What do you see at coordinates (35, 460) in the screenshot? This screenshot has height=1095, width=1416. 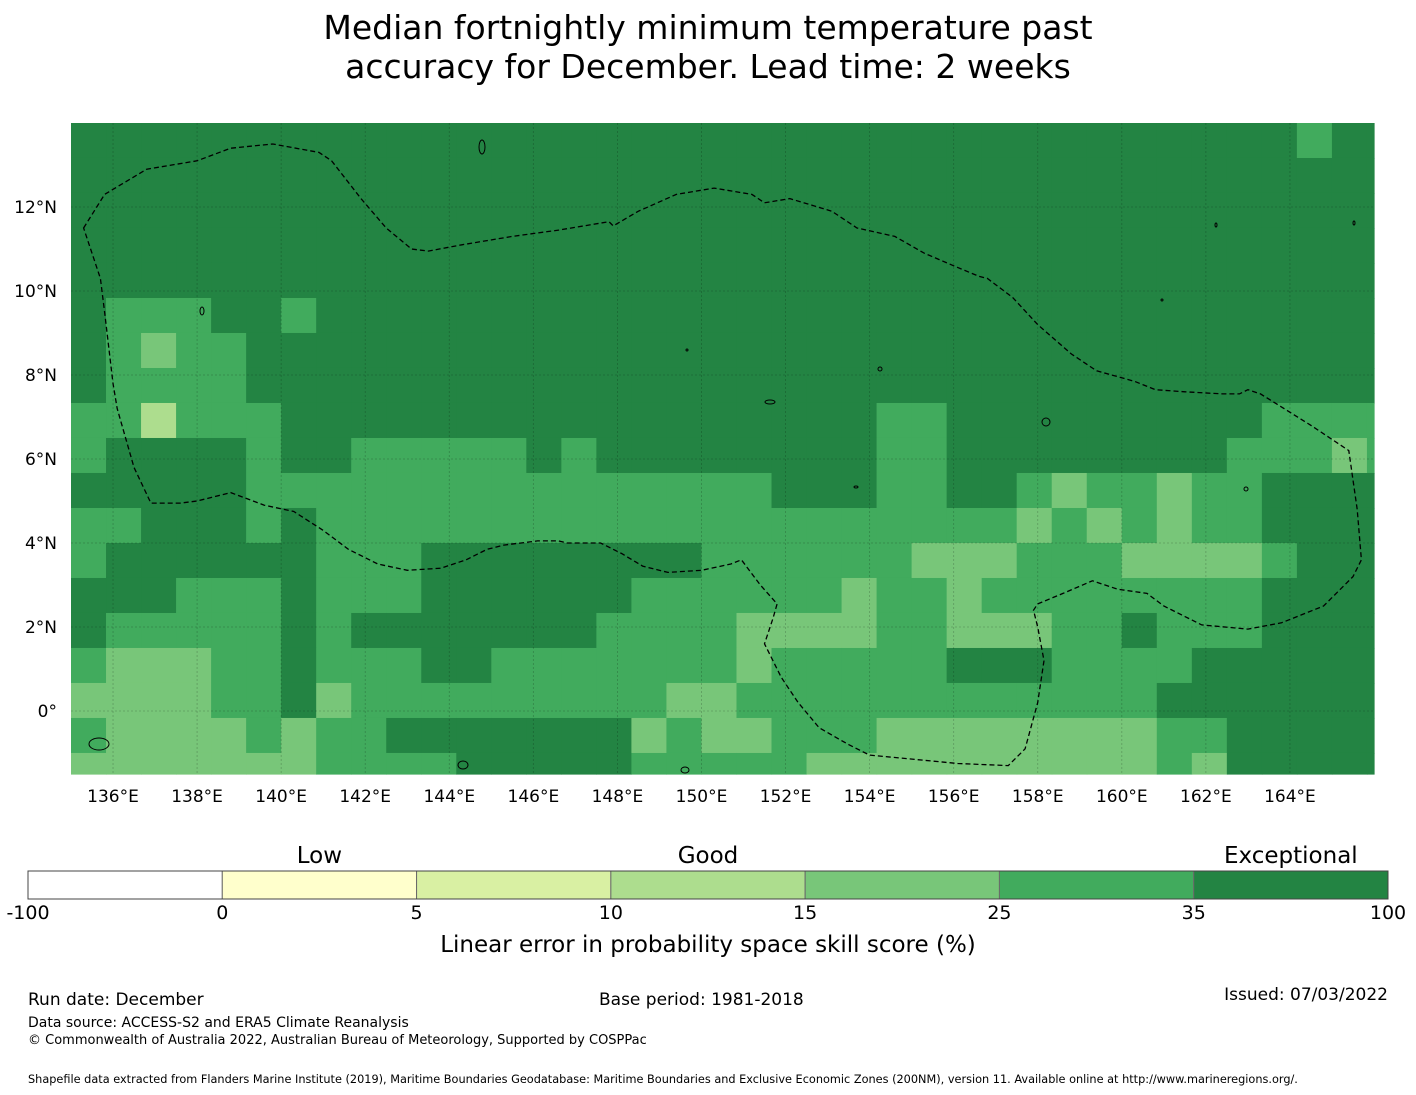 I see `latitude-ticks: 12°N 10°N 8°N 6°N 4°N 2°N 0°` at bounding box center [35, 460].